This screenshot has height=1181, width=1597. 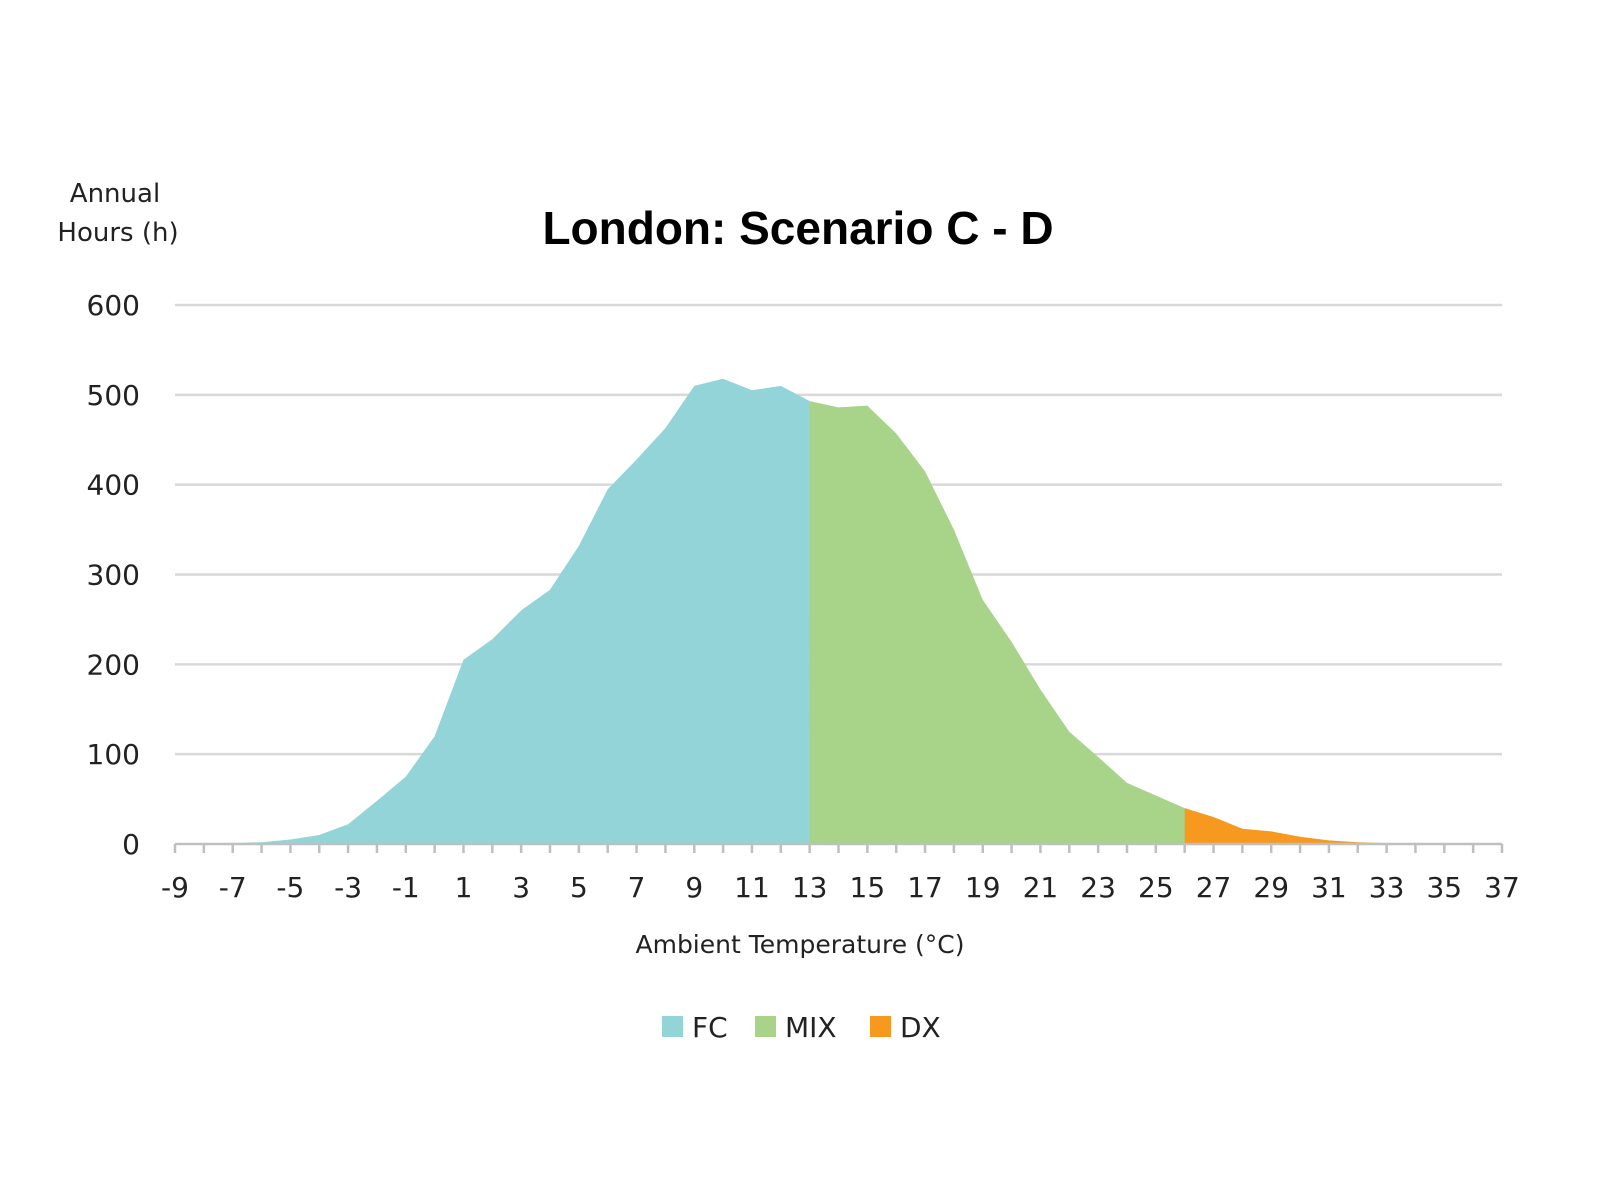 What do you see at coordinates (1041, 887) in the screenshot?
I see `x-tick-label: 21` at bounding box center [1041, 887].